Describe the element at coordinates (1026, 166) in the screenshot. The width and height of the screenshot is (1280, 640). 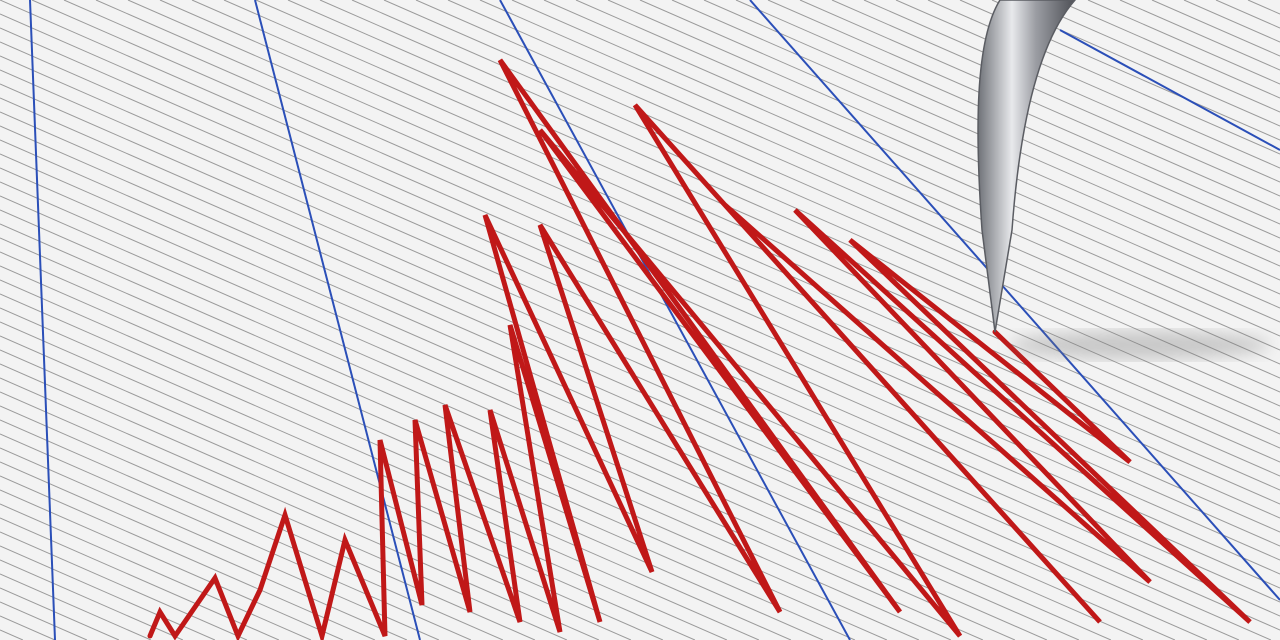
I see `seismograph-needle-icon` at that location.